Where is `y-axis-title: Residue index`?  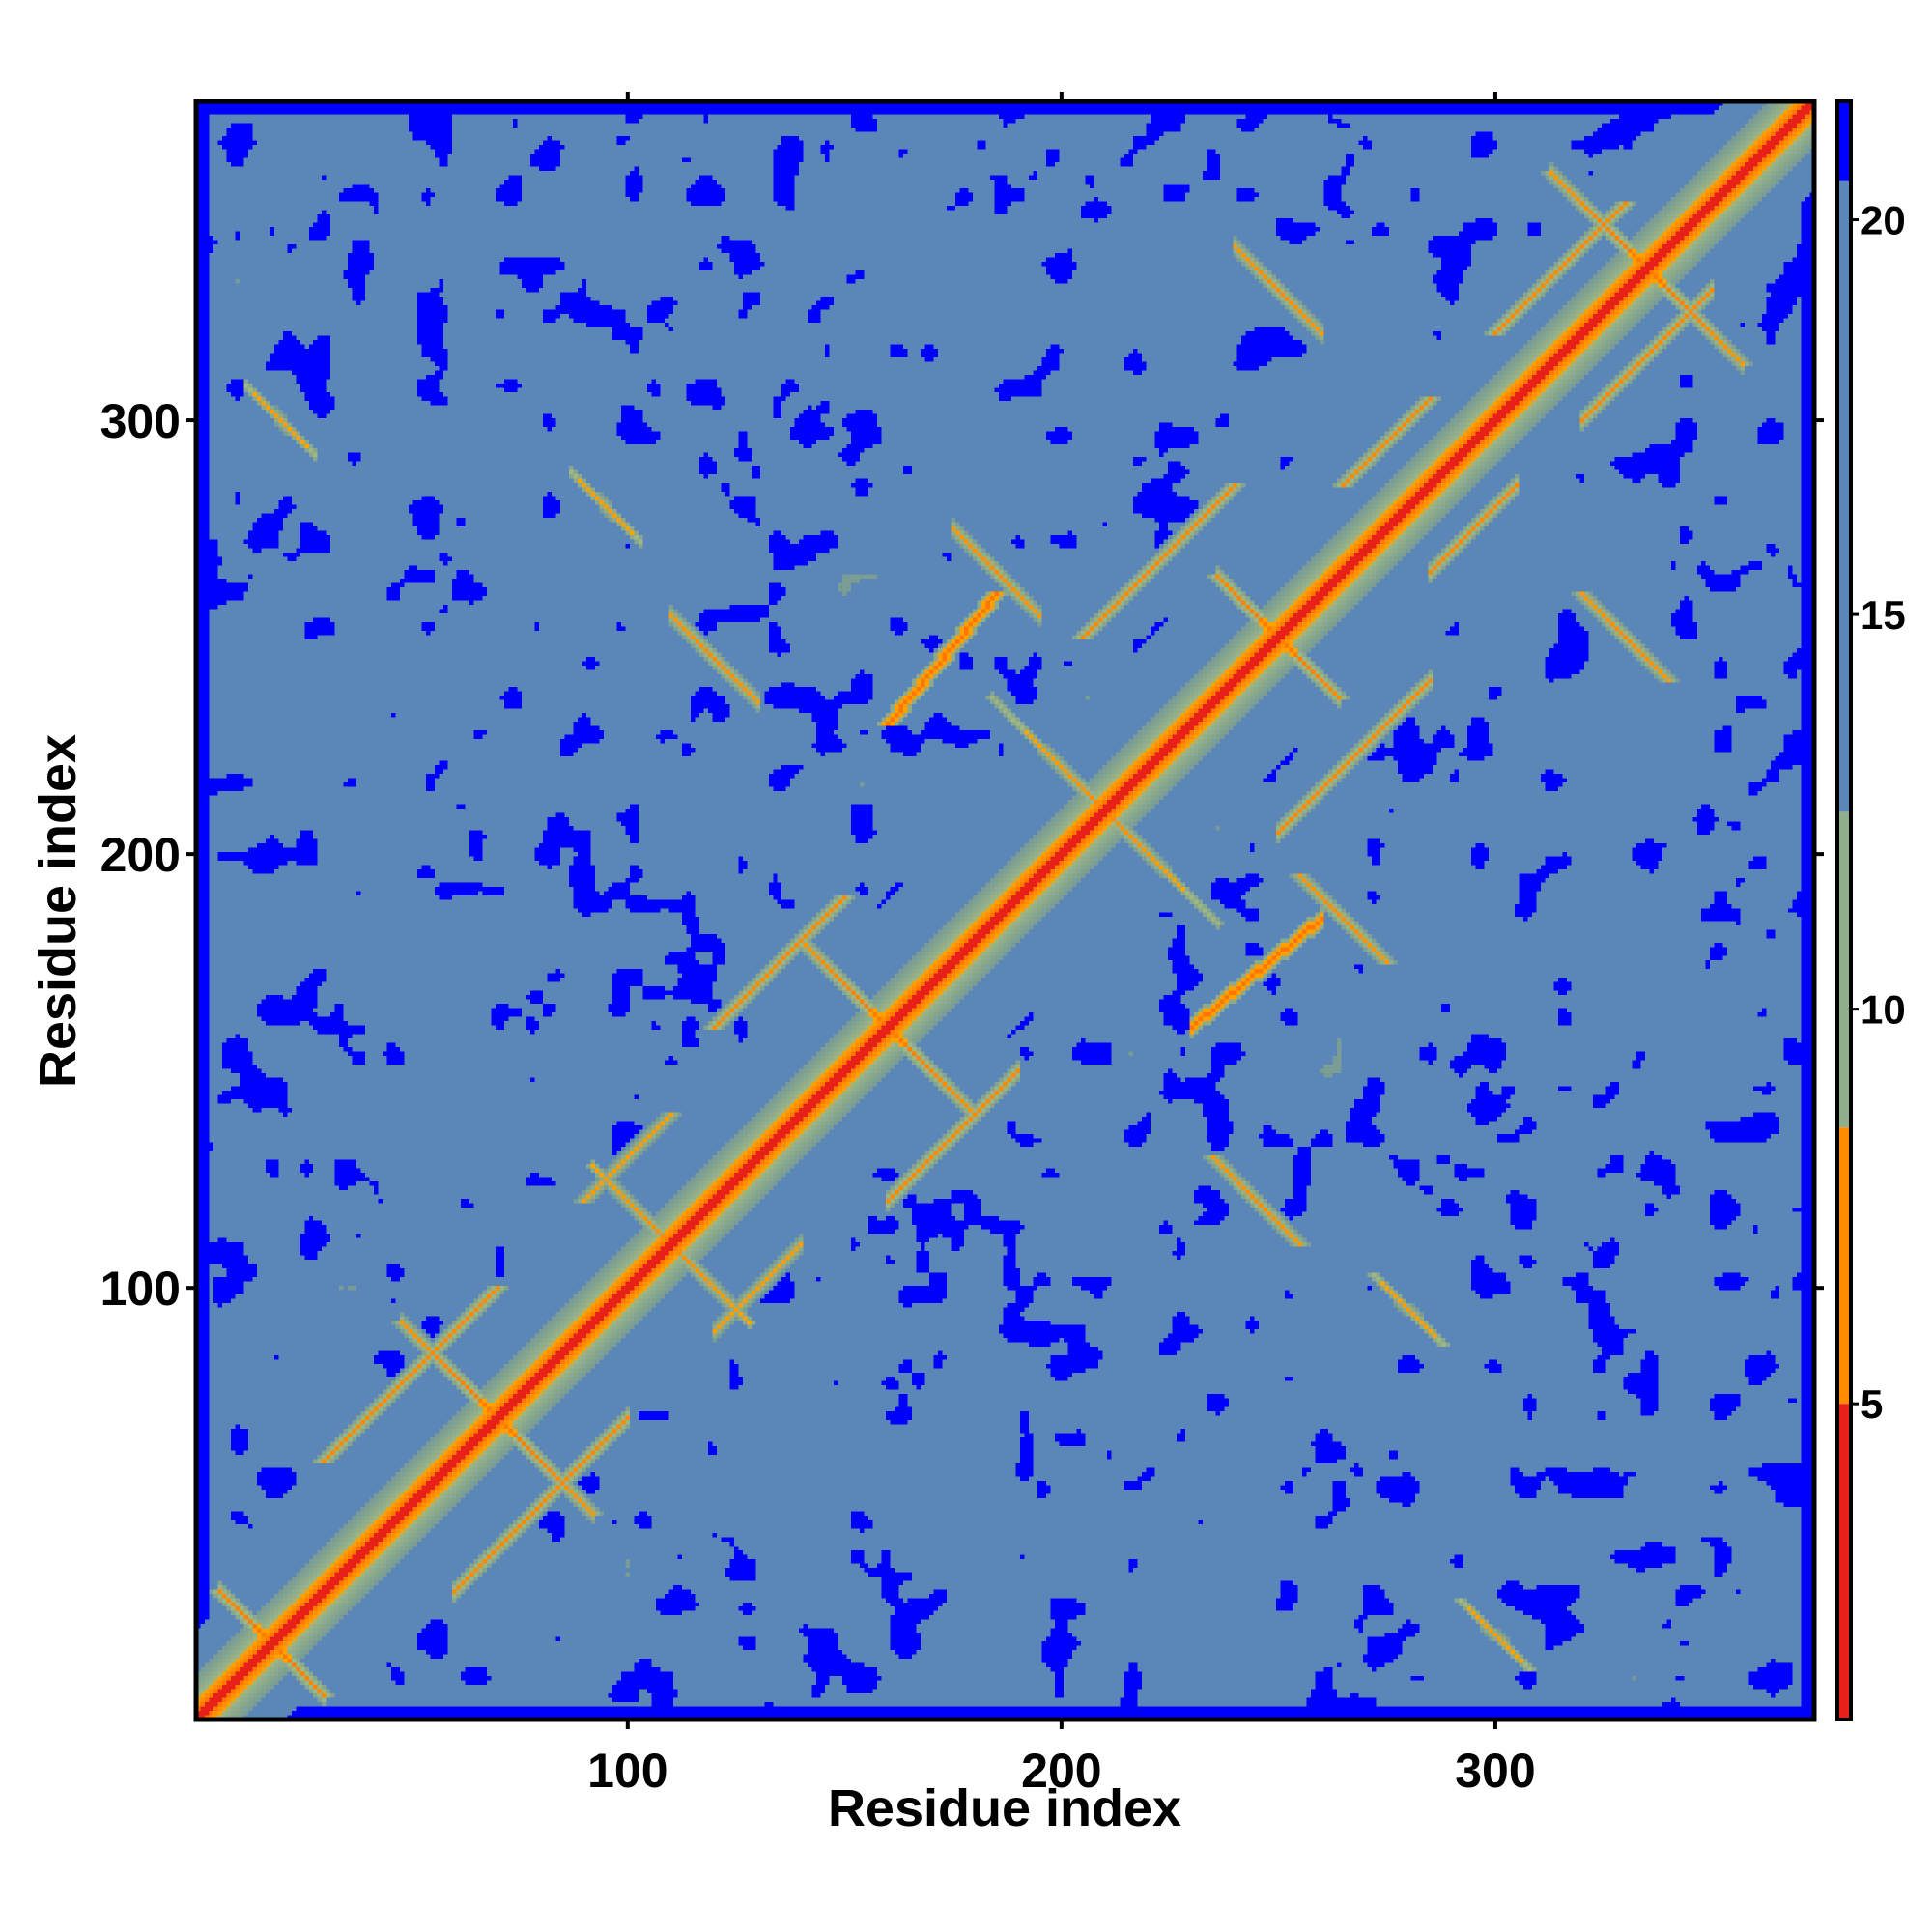 y-axis-title: Residue index is located at coordinates (58, 911).